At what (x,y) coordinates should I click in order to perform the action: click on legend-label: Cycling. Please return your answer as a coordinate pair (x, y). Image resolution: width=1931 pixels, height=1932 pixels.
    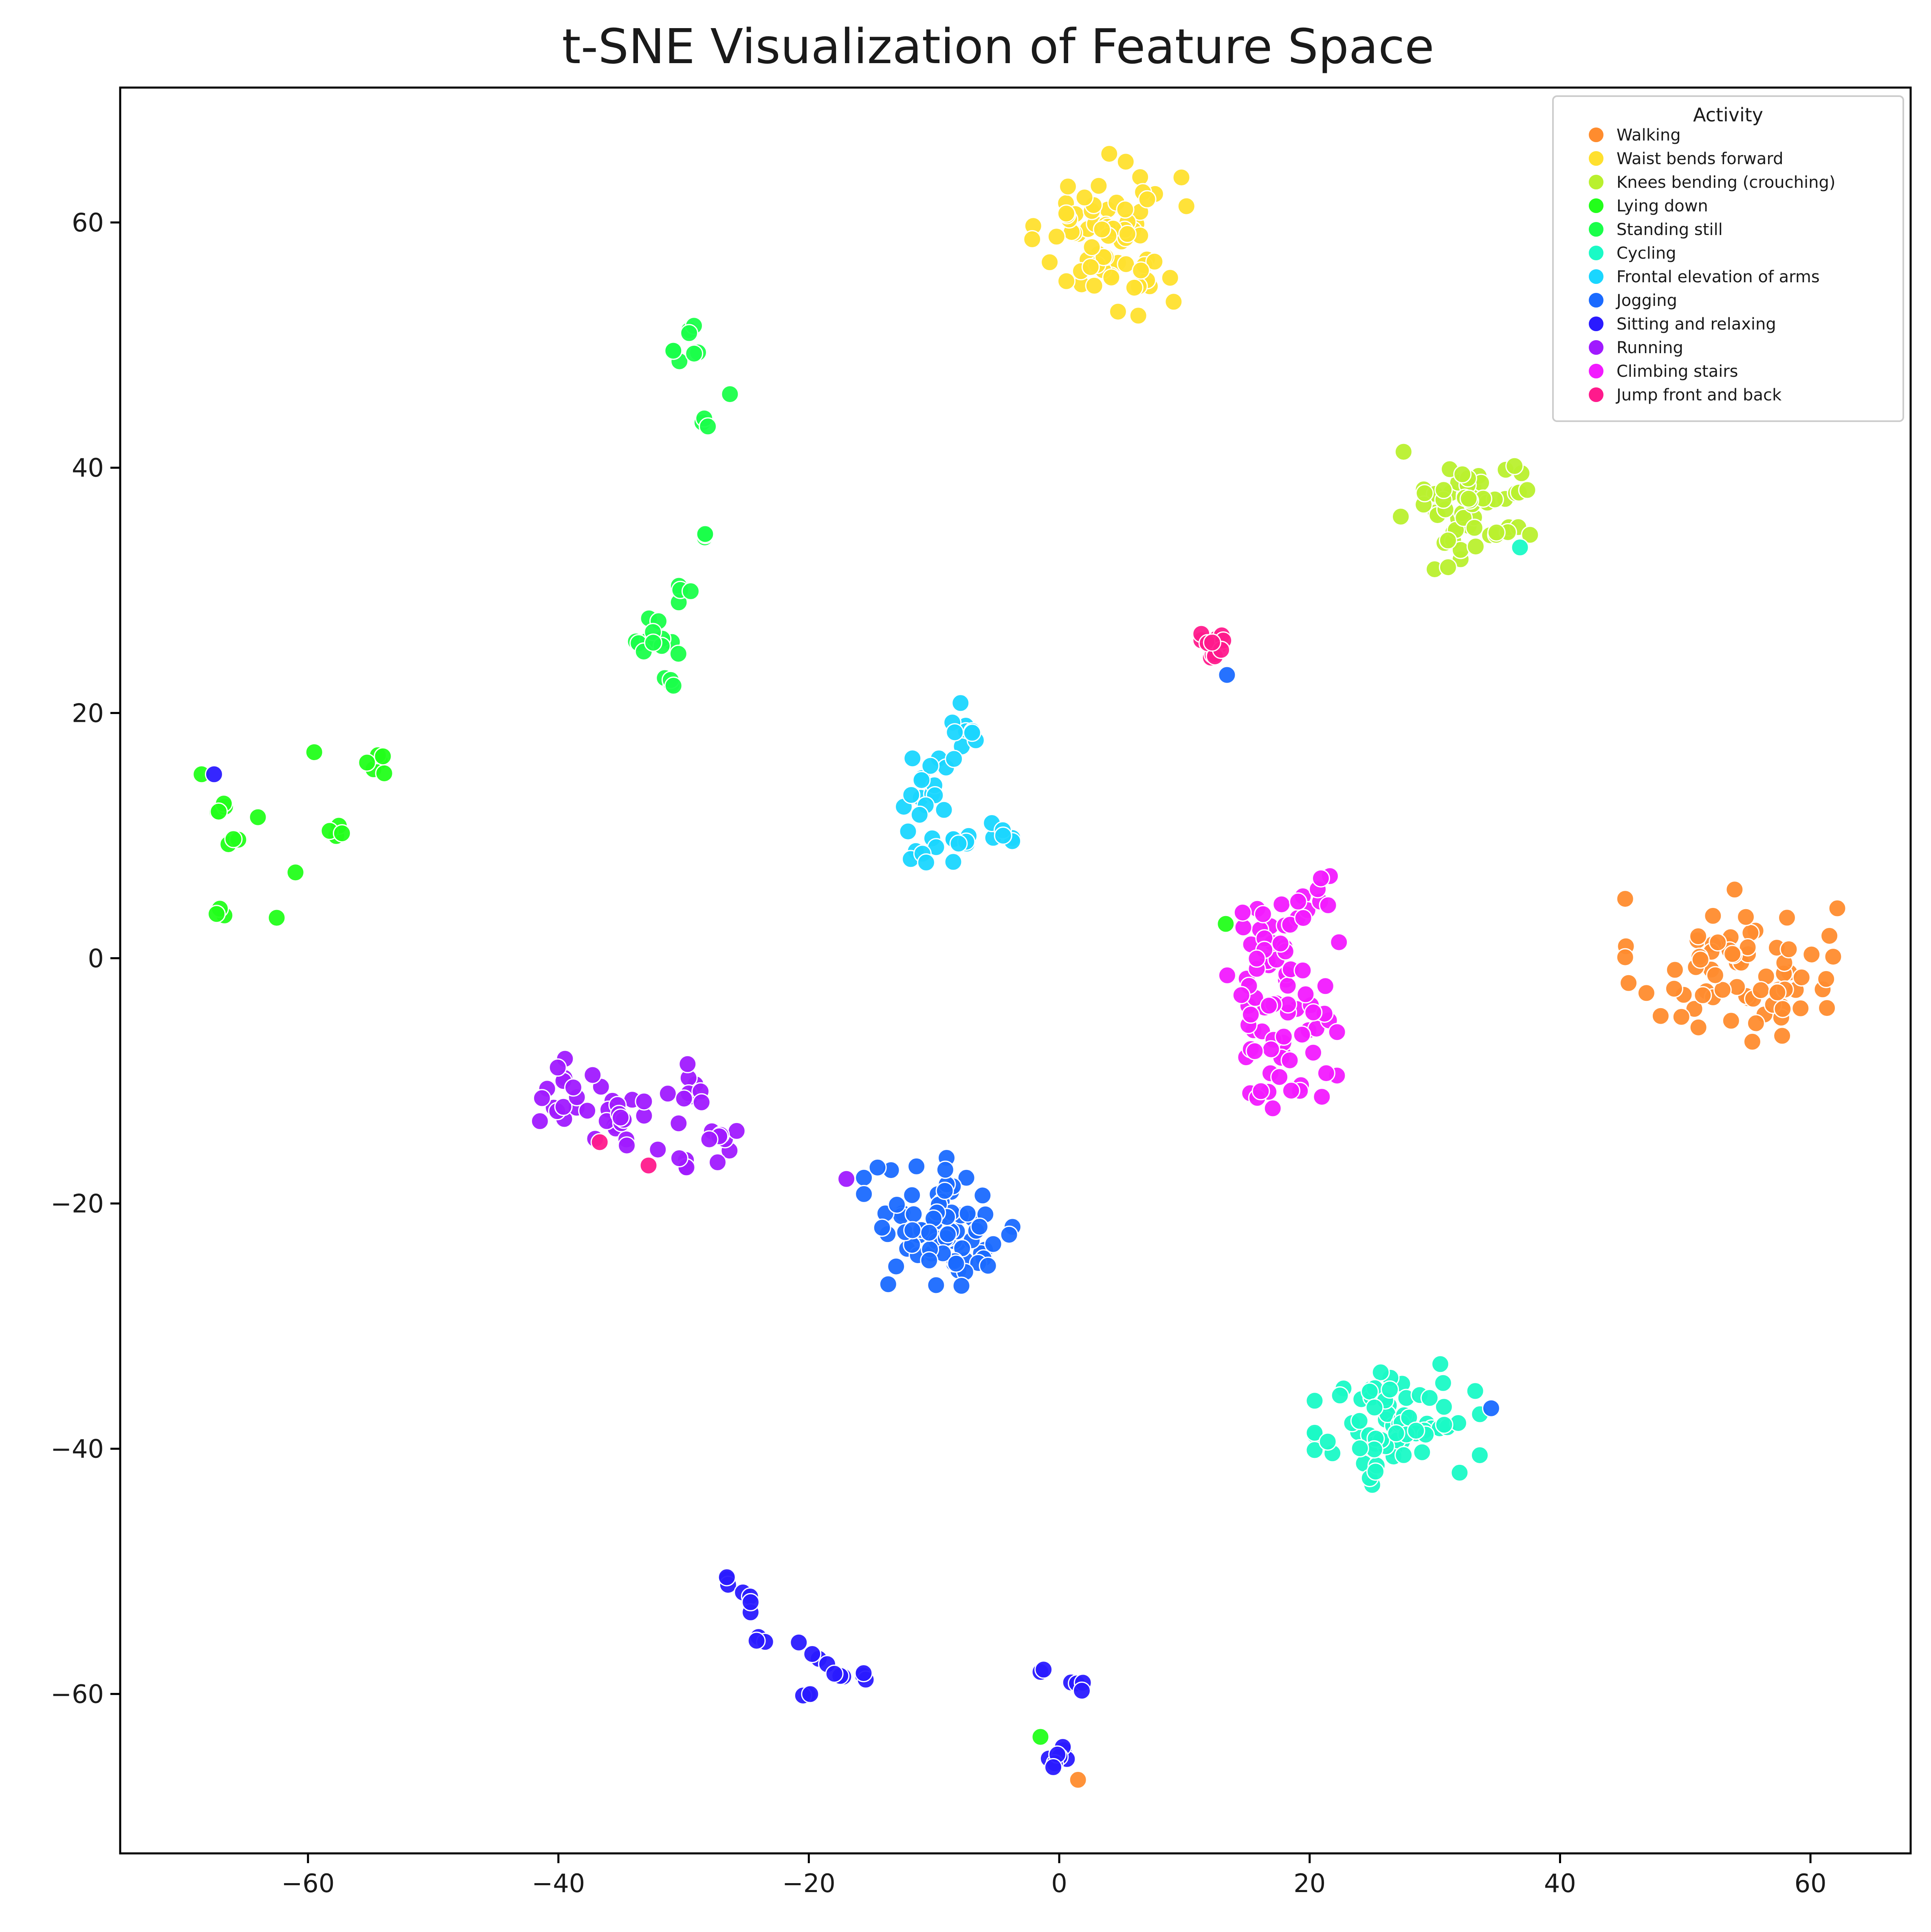
    Looking at the image, I should click on (1646, 253).